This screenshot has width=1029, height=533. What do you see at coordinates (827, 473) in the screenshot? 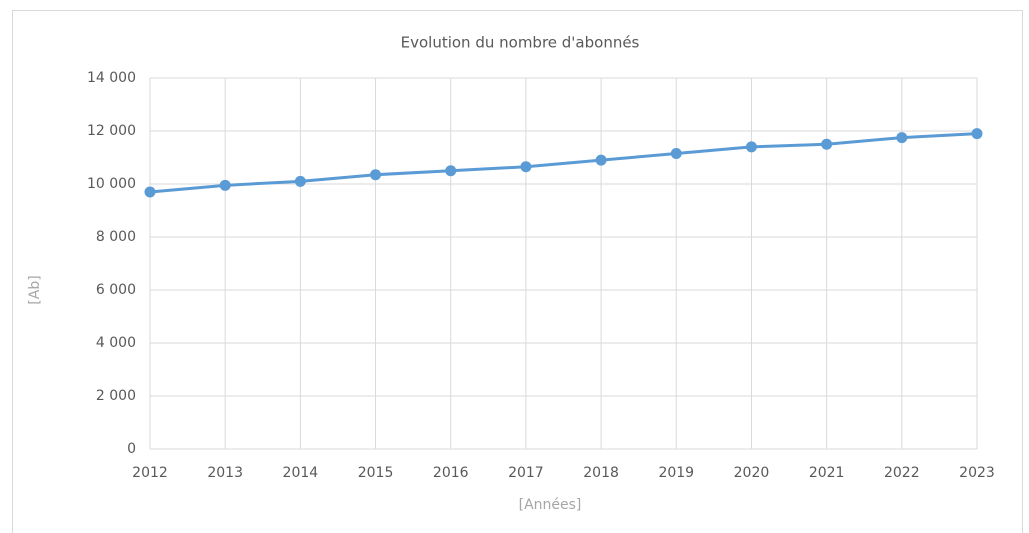
I see `x-tick-label: 2021` at bounding box center [827, 473].